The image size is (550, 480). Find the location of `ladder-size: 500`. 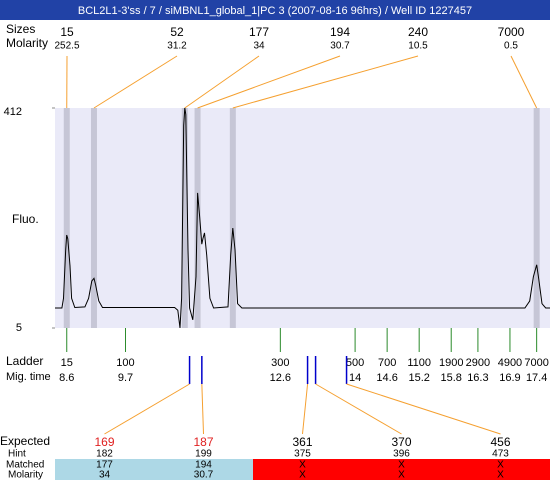

ladder-size: 500 is located at coordinates (355, 363).